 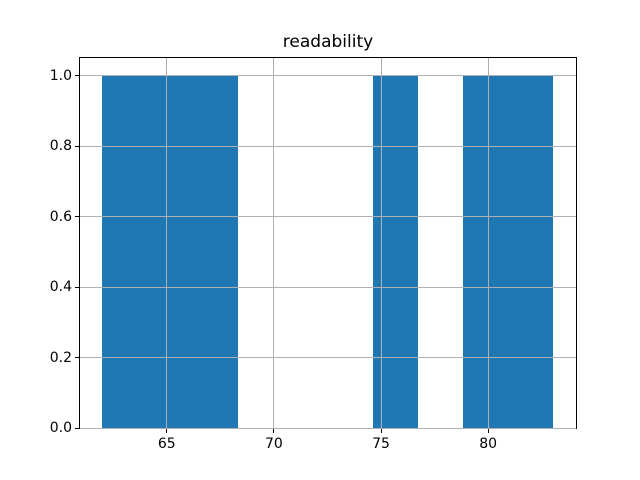 I want to click on y-tick-label: 0.2, so click(x=60, y=357).